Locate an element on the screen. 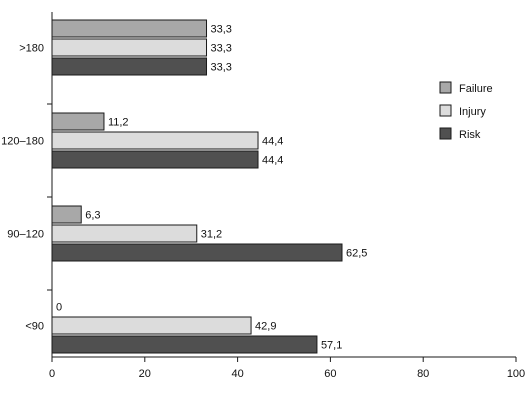 This screenshot has width=526, height=400. legend-swatch-failure is located at coordinates (445, 87).